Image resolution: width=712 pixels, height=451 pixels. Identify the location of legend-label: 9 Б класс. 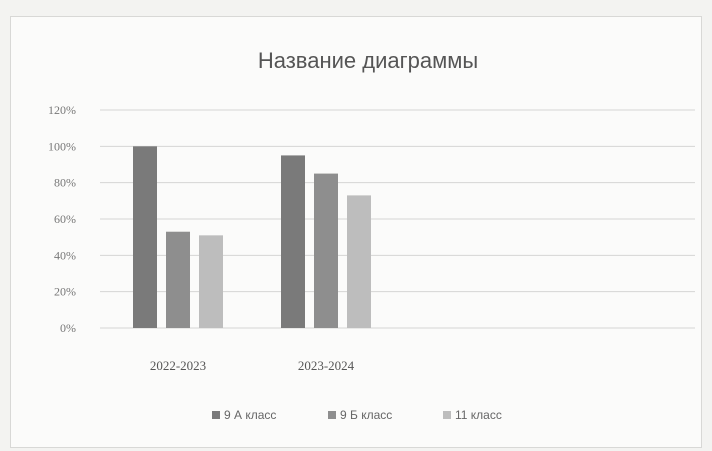
(366, 415).